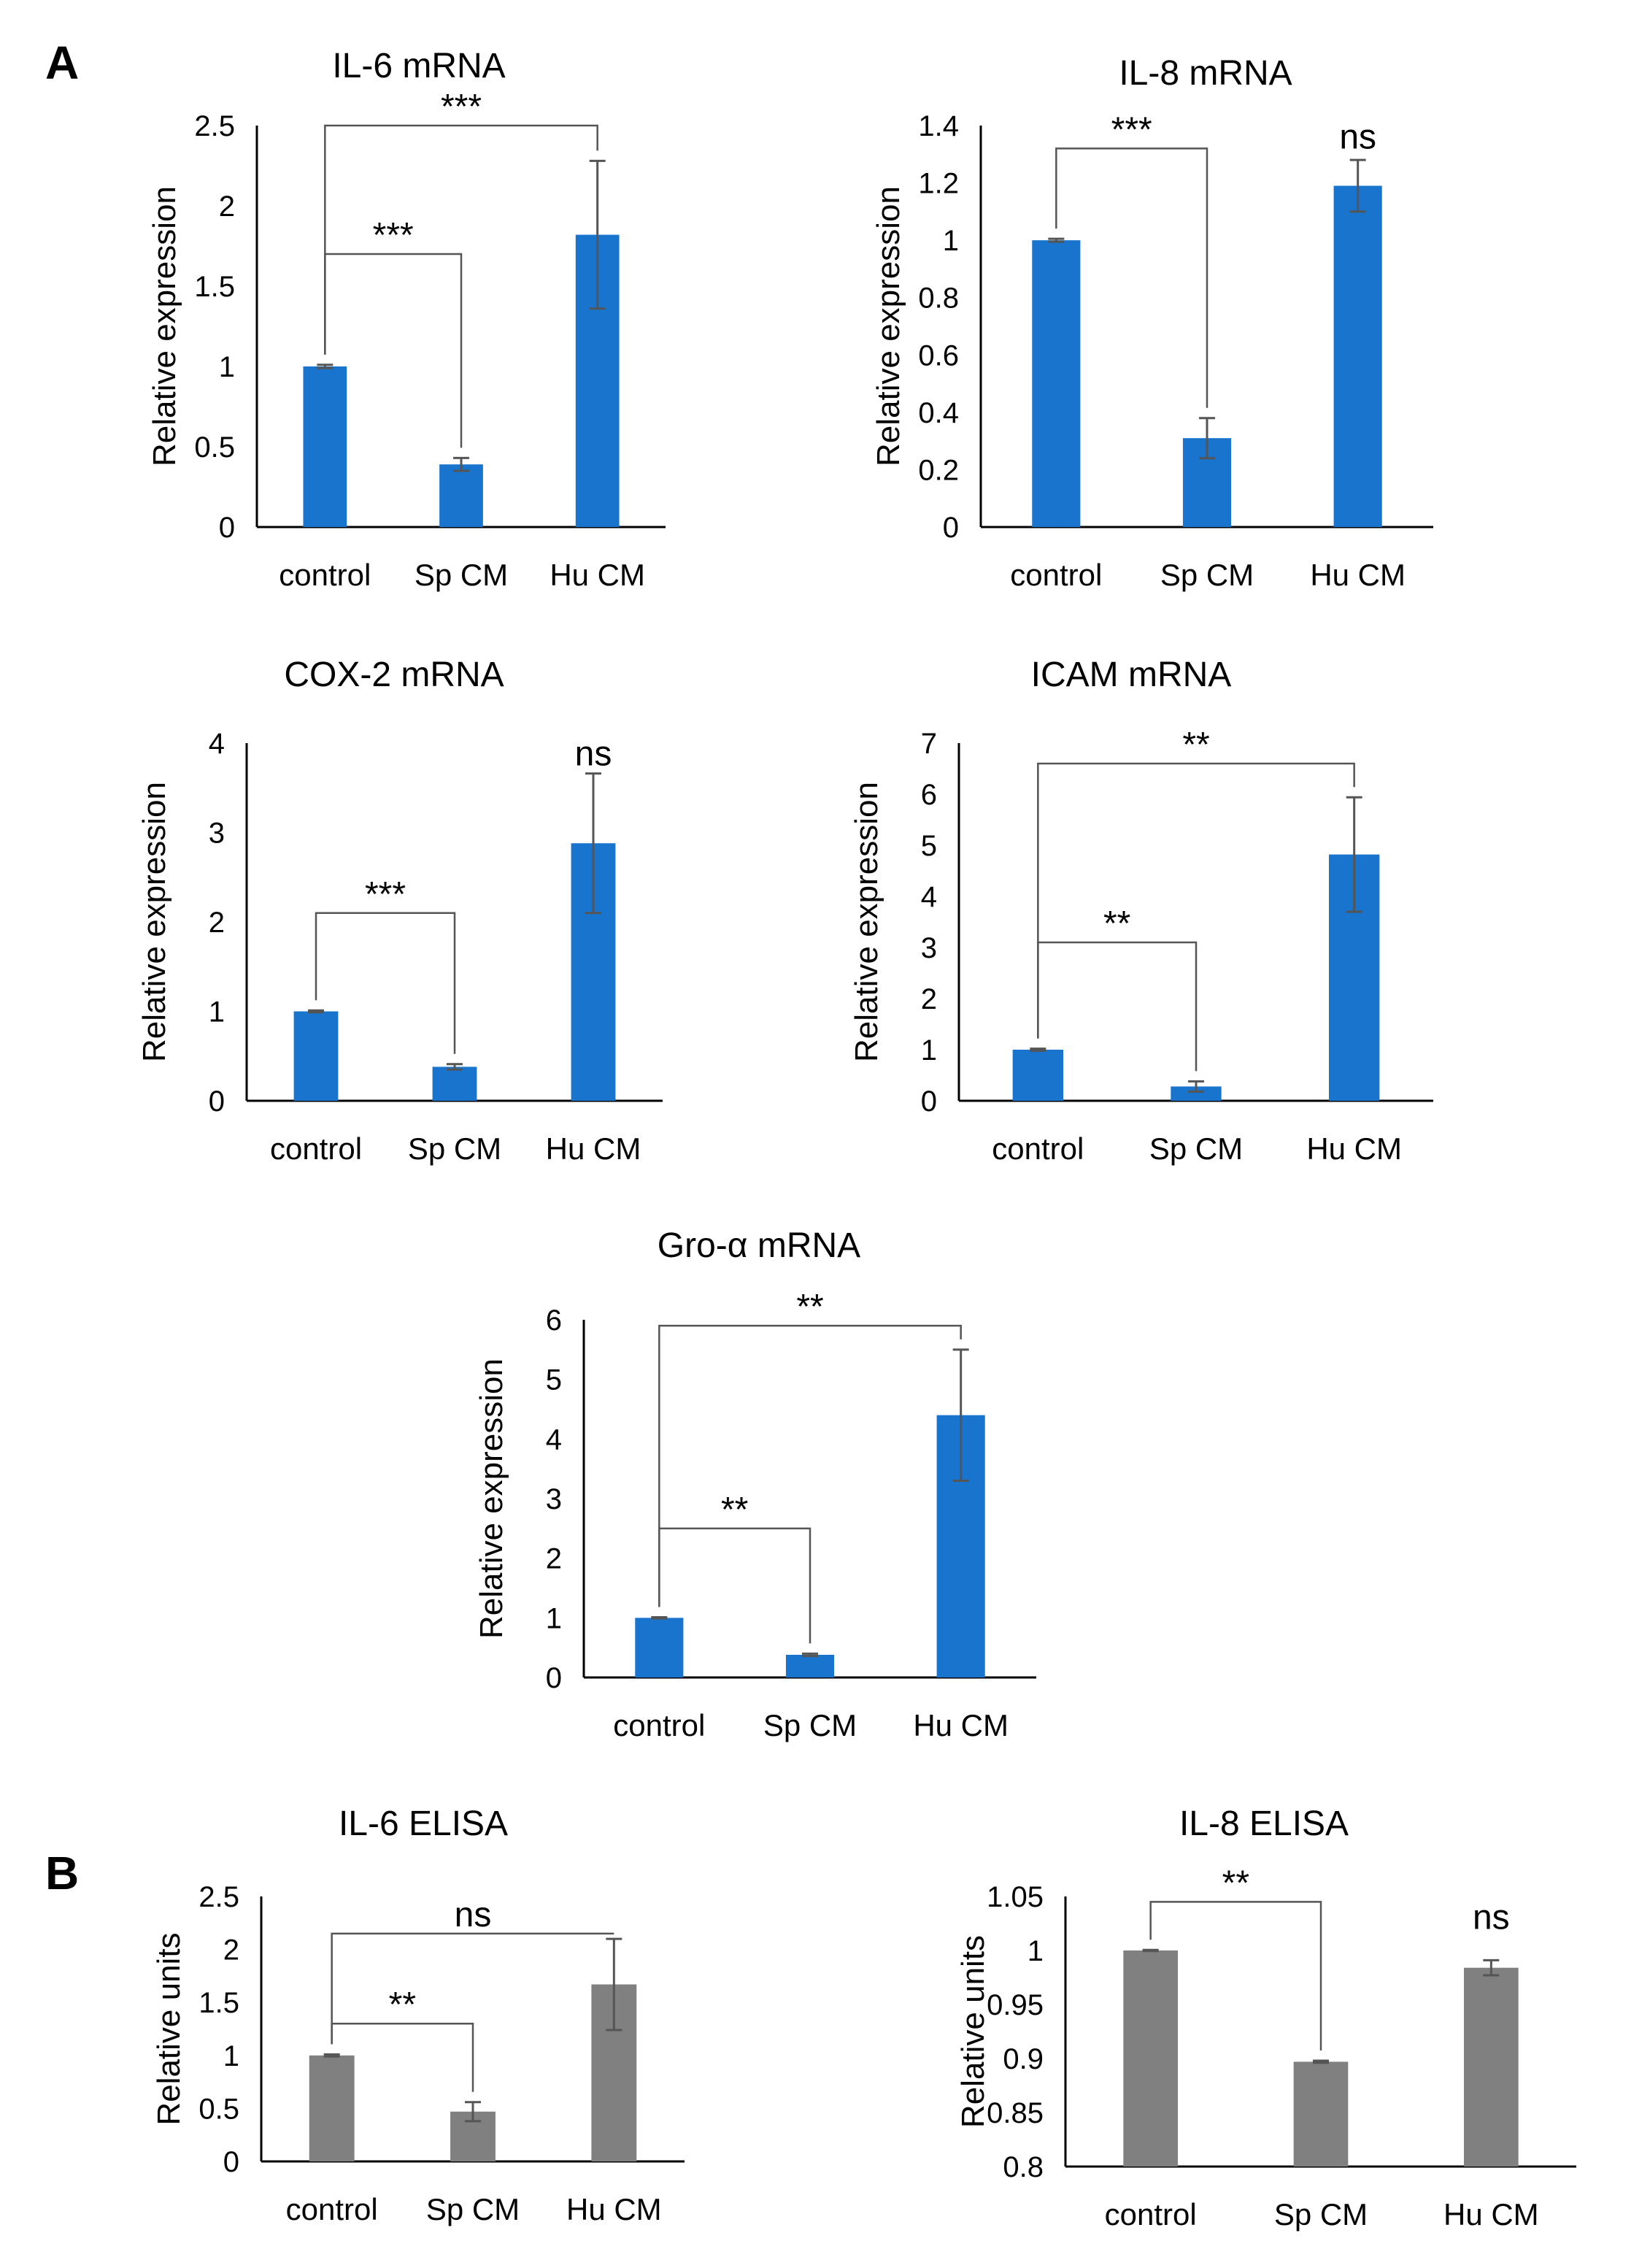  I want to click on y-tick-label: 0.85, so click(1015, 2113).